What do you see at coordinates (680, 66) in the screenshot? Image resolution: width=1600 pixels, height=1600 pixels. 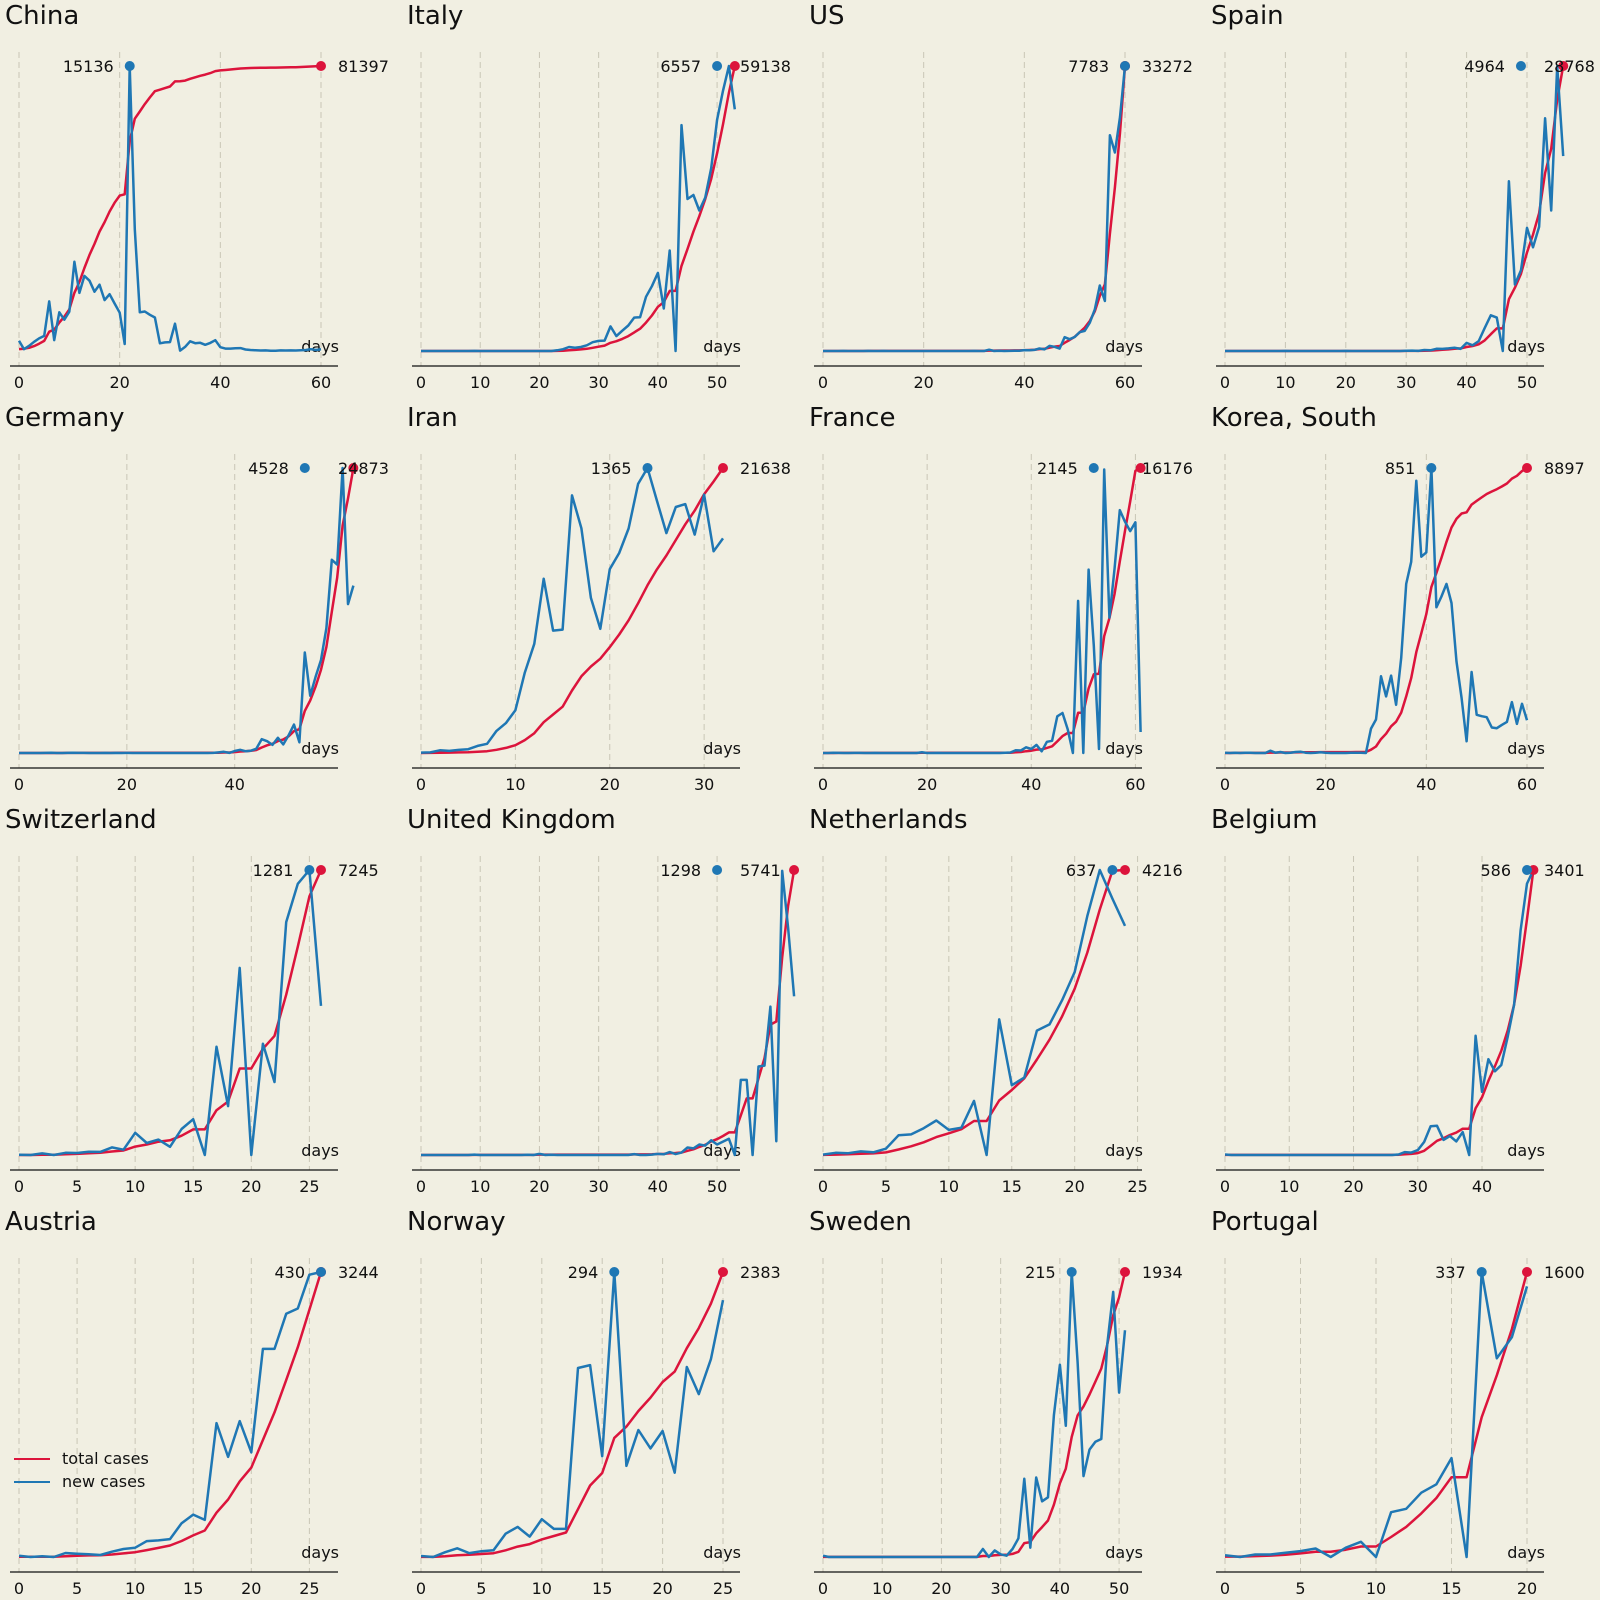 I see `annotation-new: 6557` at bounding box center [680, 66].